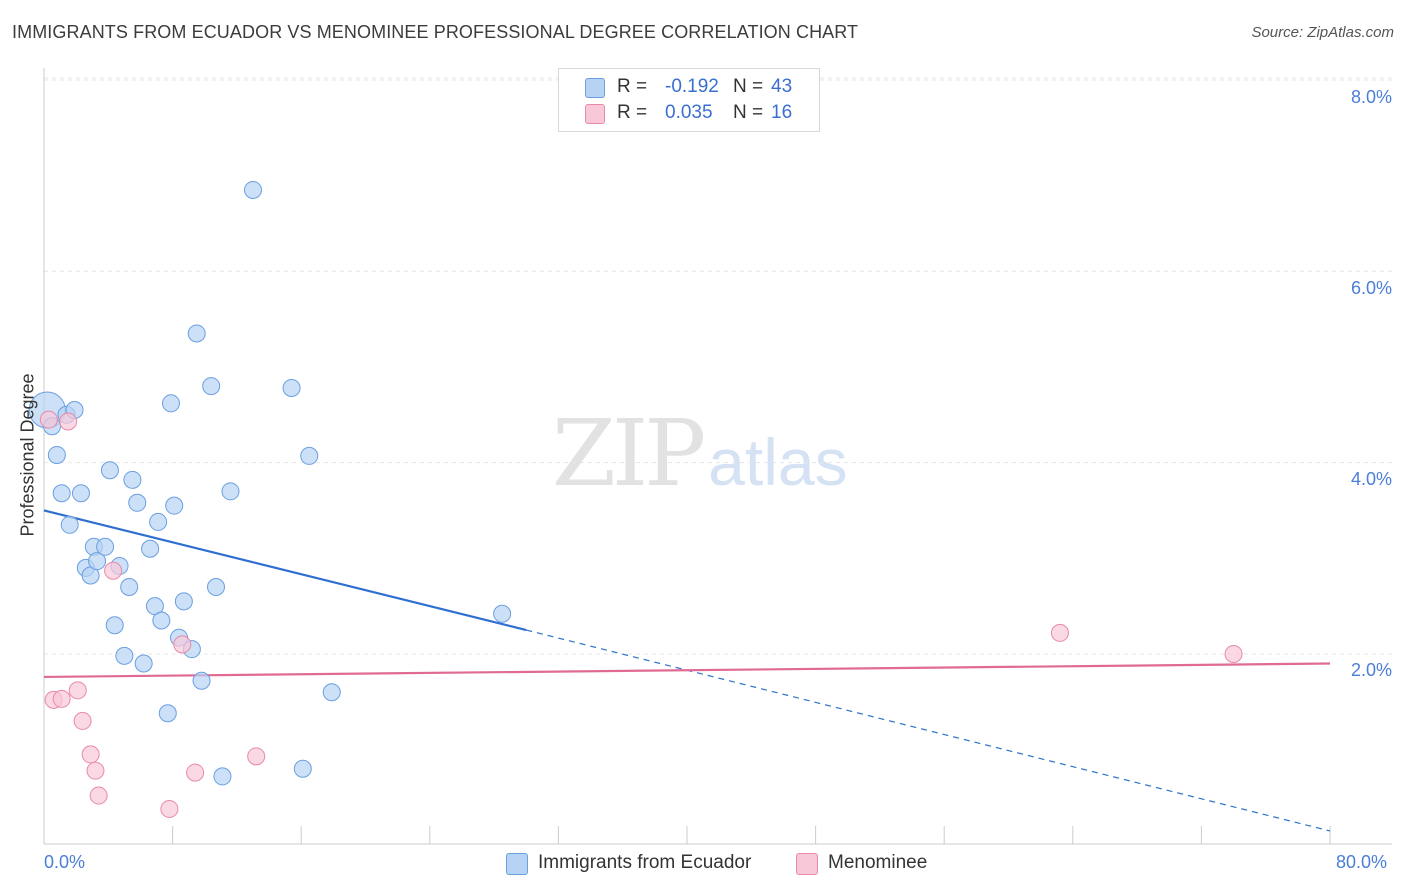 The height and width of the screenshot is (892, 1406). I want to click on source-label: Source: ZipAtlas.com, so click(1322, 32).